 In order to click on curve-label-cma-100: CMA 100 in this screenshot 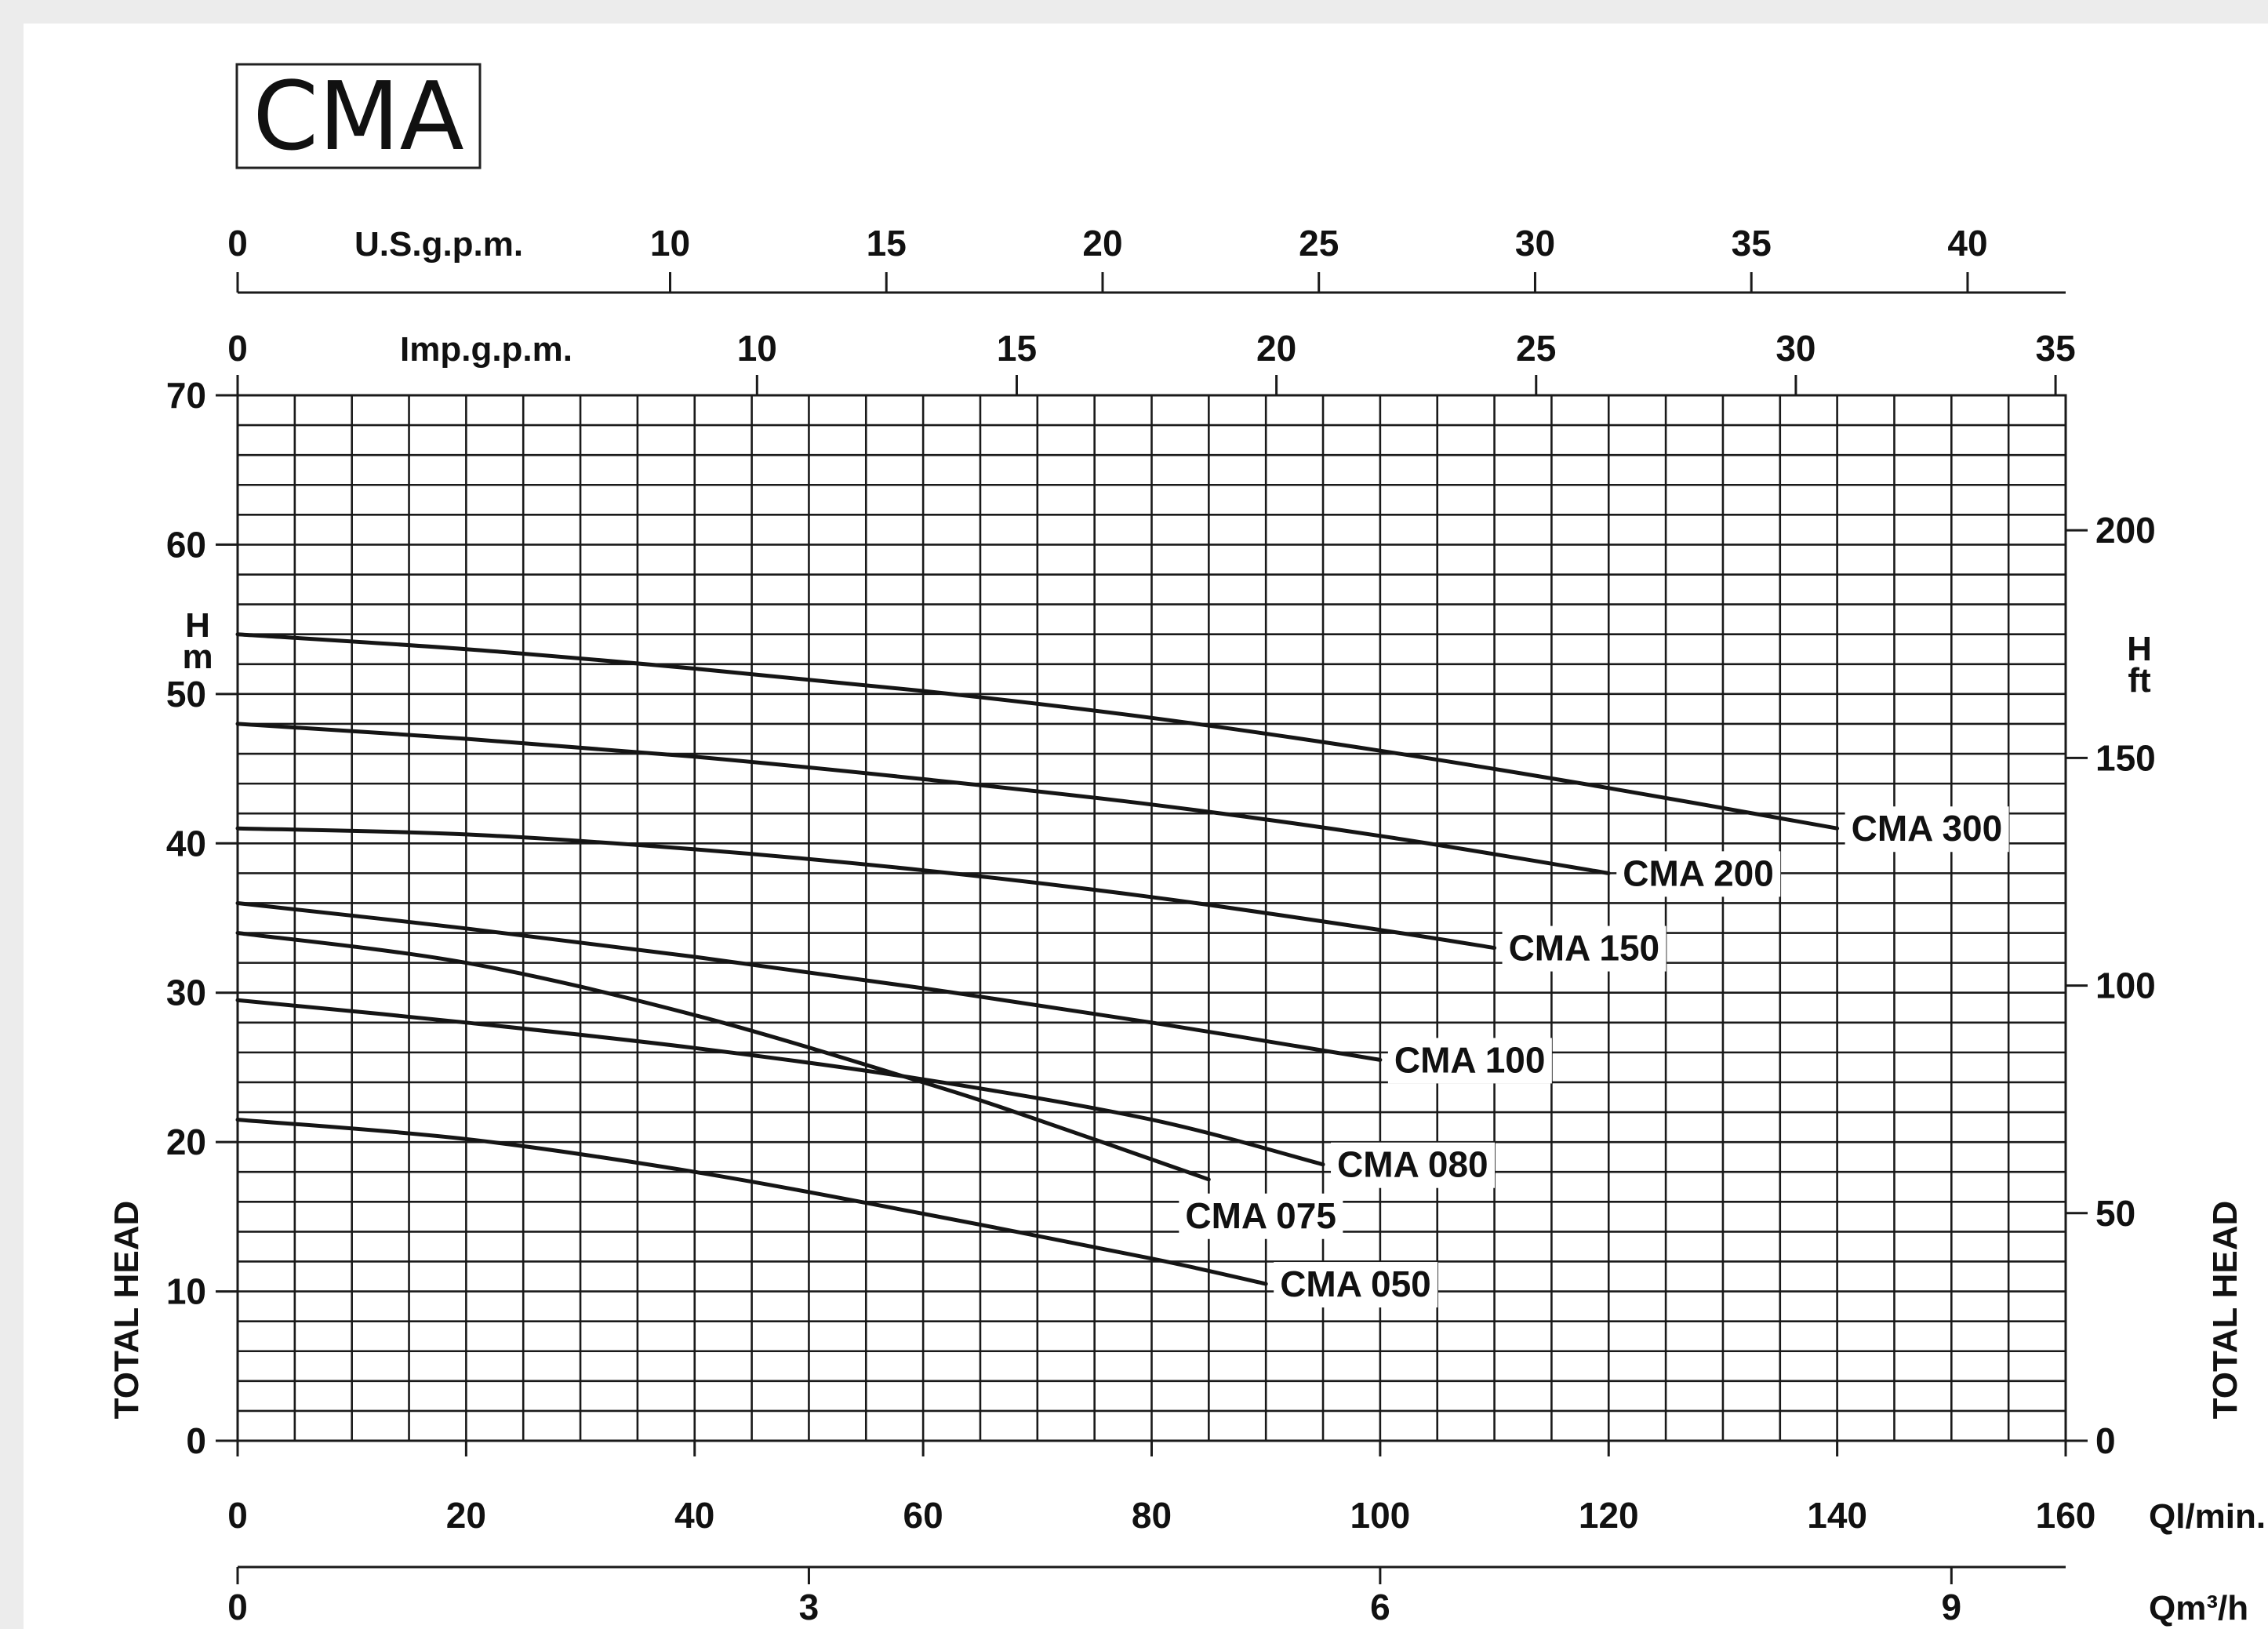, I will do `click(1470, 1059)`.